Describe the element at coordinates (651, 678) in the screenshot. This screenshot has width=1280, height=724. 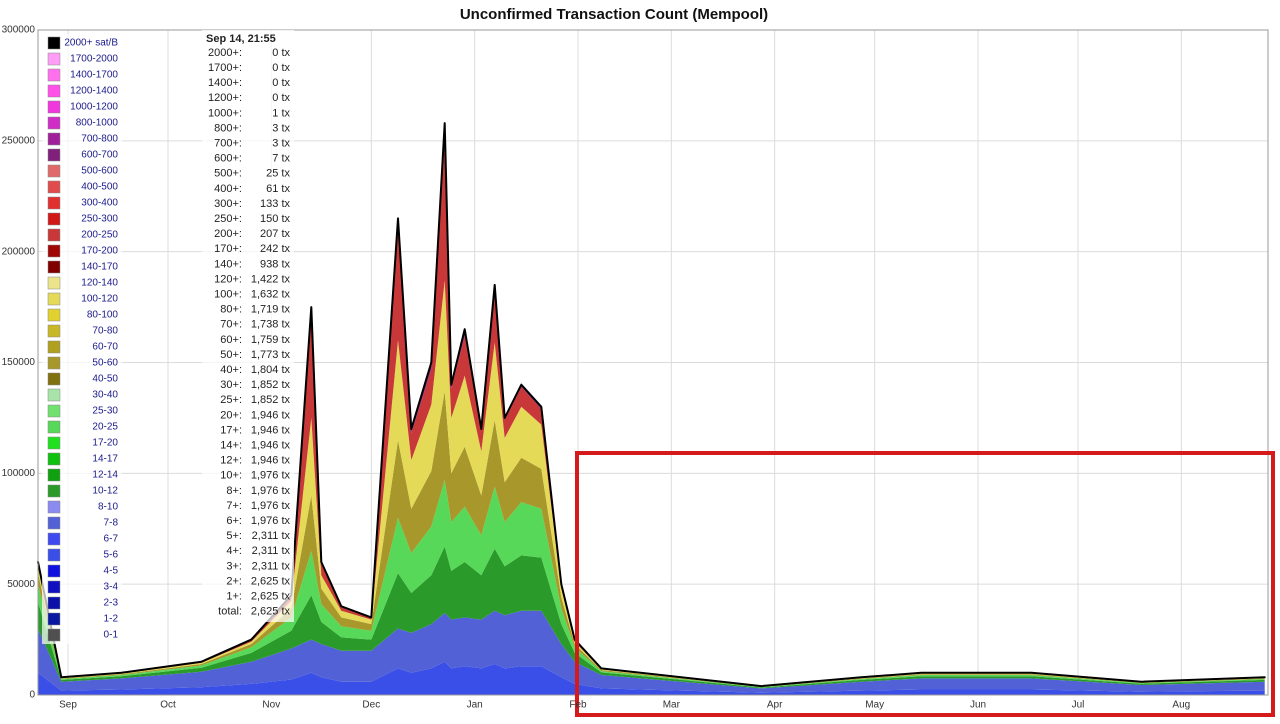
I see `series-area` at that location.